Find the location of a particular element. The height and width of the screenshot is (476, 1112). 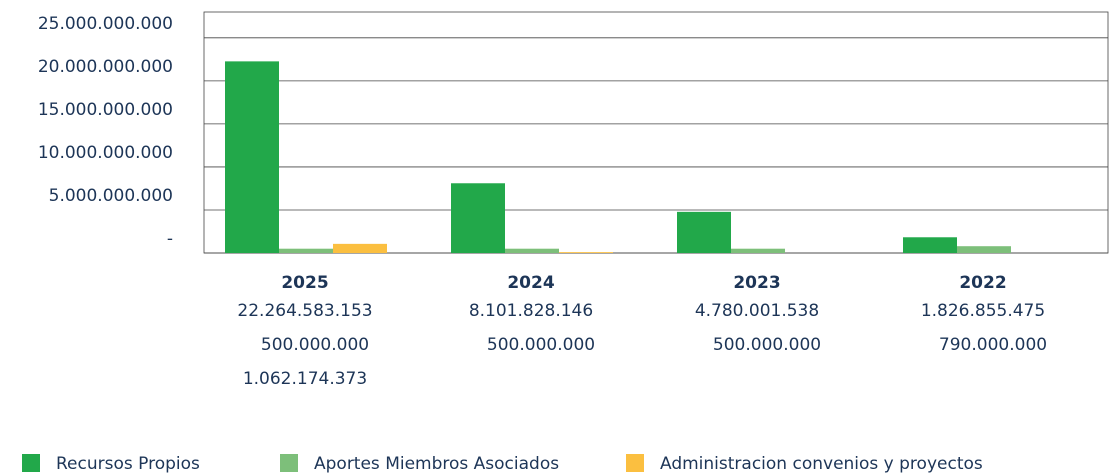

value-label: 1.826.855.475 is located at coordinates (983, 311).